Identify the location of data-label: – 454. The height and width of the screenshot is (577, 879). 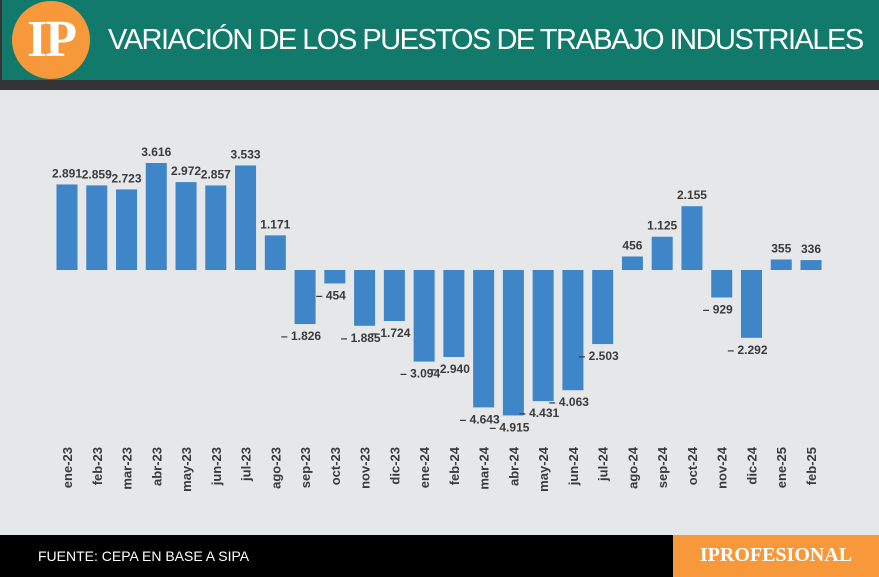
(331, 295).